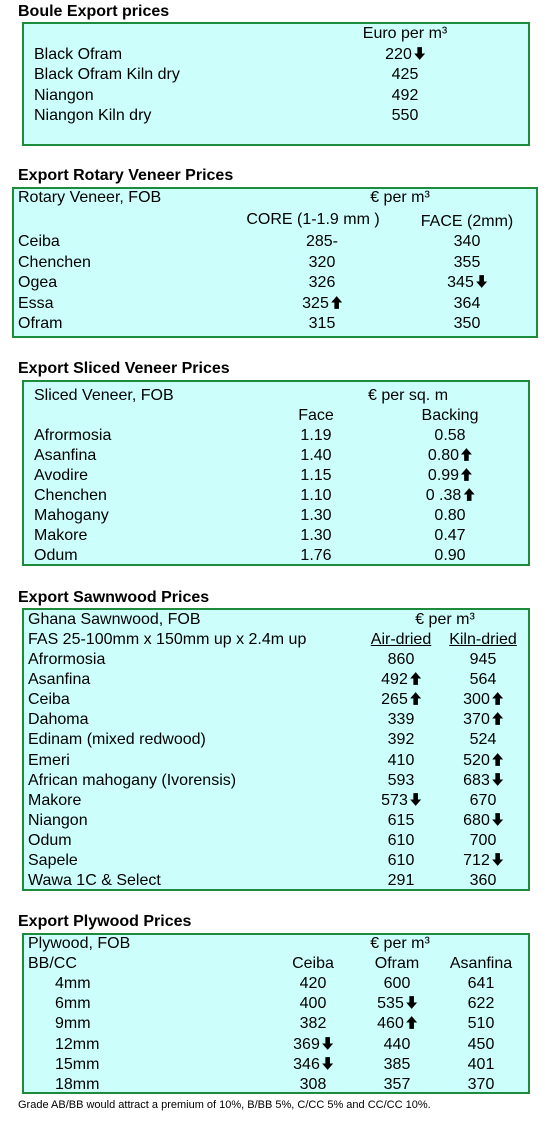 This screenshot has width=555, height=1124. What do you see at coordinates (397, 1044) in the screenshot?
I see `price: 440` at bounding box center [397, 1044].